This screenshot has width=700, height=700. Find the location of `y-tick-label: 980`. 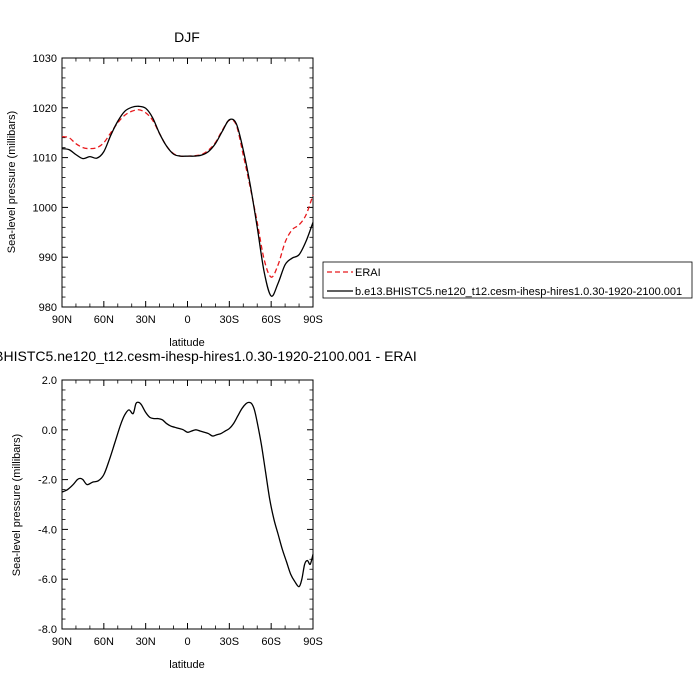

y-tick-label: 980 is located at coordinates (48, 308).